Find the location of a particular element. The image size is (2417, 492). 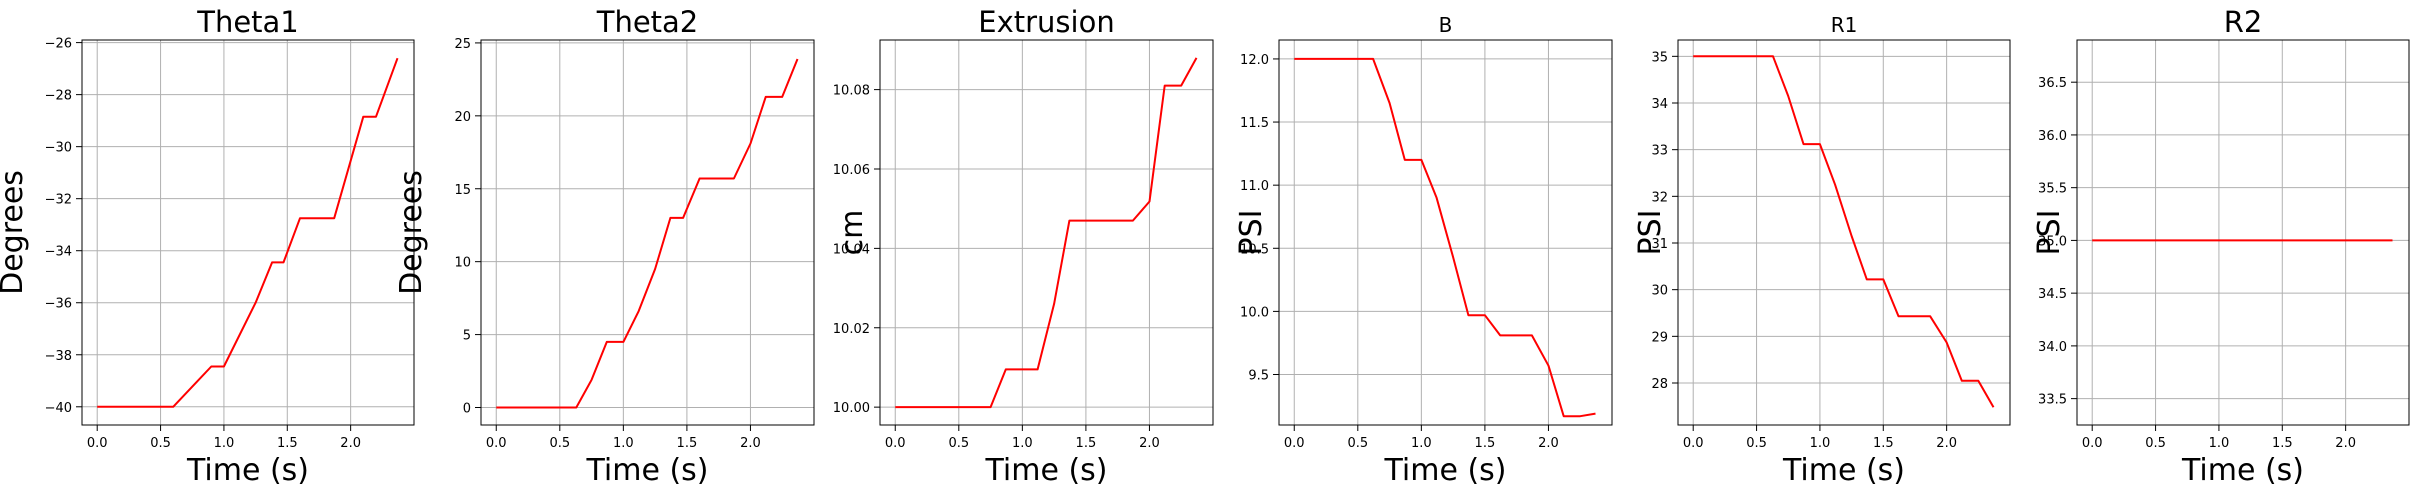

y-tick-label: 35.5 is located at coordinates (2052, 189).